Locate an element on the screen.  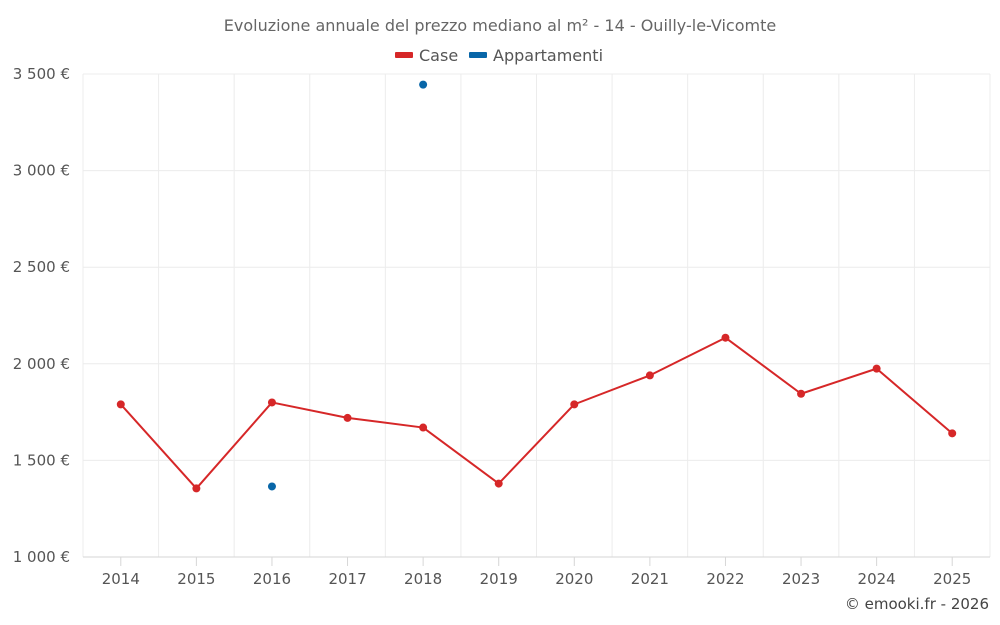
x-tick-label: 2014 is located at coordinates (121, 579).